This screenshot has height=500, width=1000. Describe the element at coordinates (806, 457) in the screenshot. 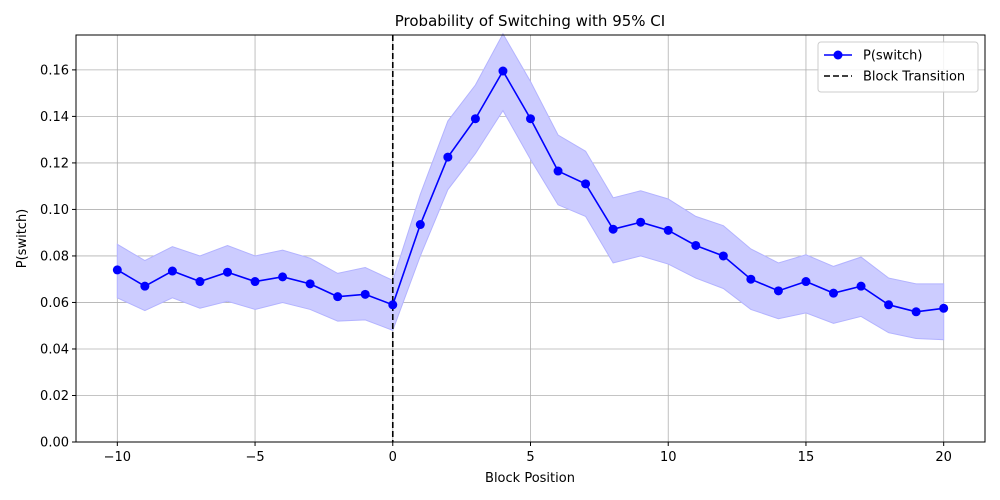

I see `x-tick-label: 15` at that location.